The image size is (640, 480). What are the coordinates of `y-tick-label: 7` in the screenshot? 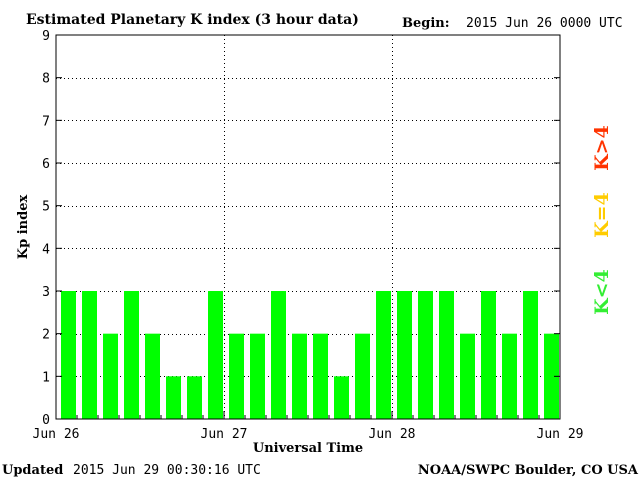 It's located at (46, 121).